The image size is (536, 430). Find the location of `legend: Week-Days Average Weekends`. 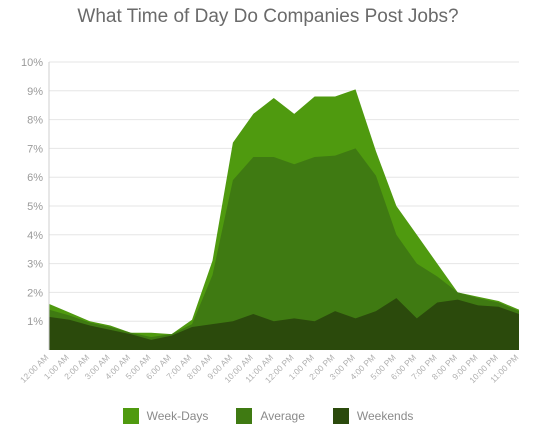

legend: Week-Days Average Weekends is located at coordinates (268, 416).